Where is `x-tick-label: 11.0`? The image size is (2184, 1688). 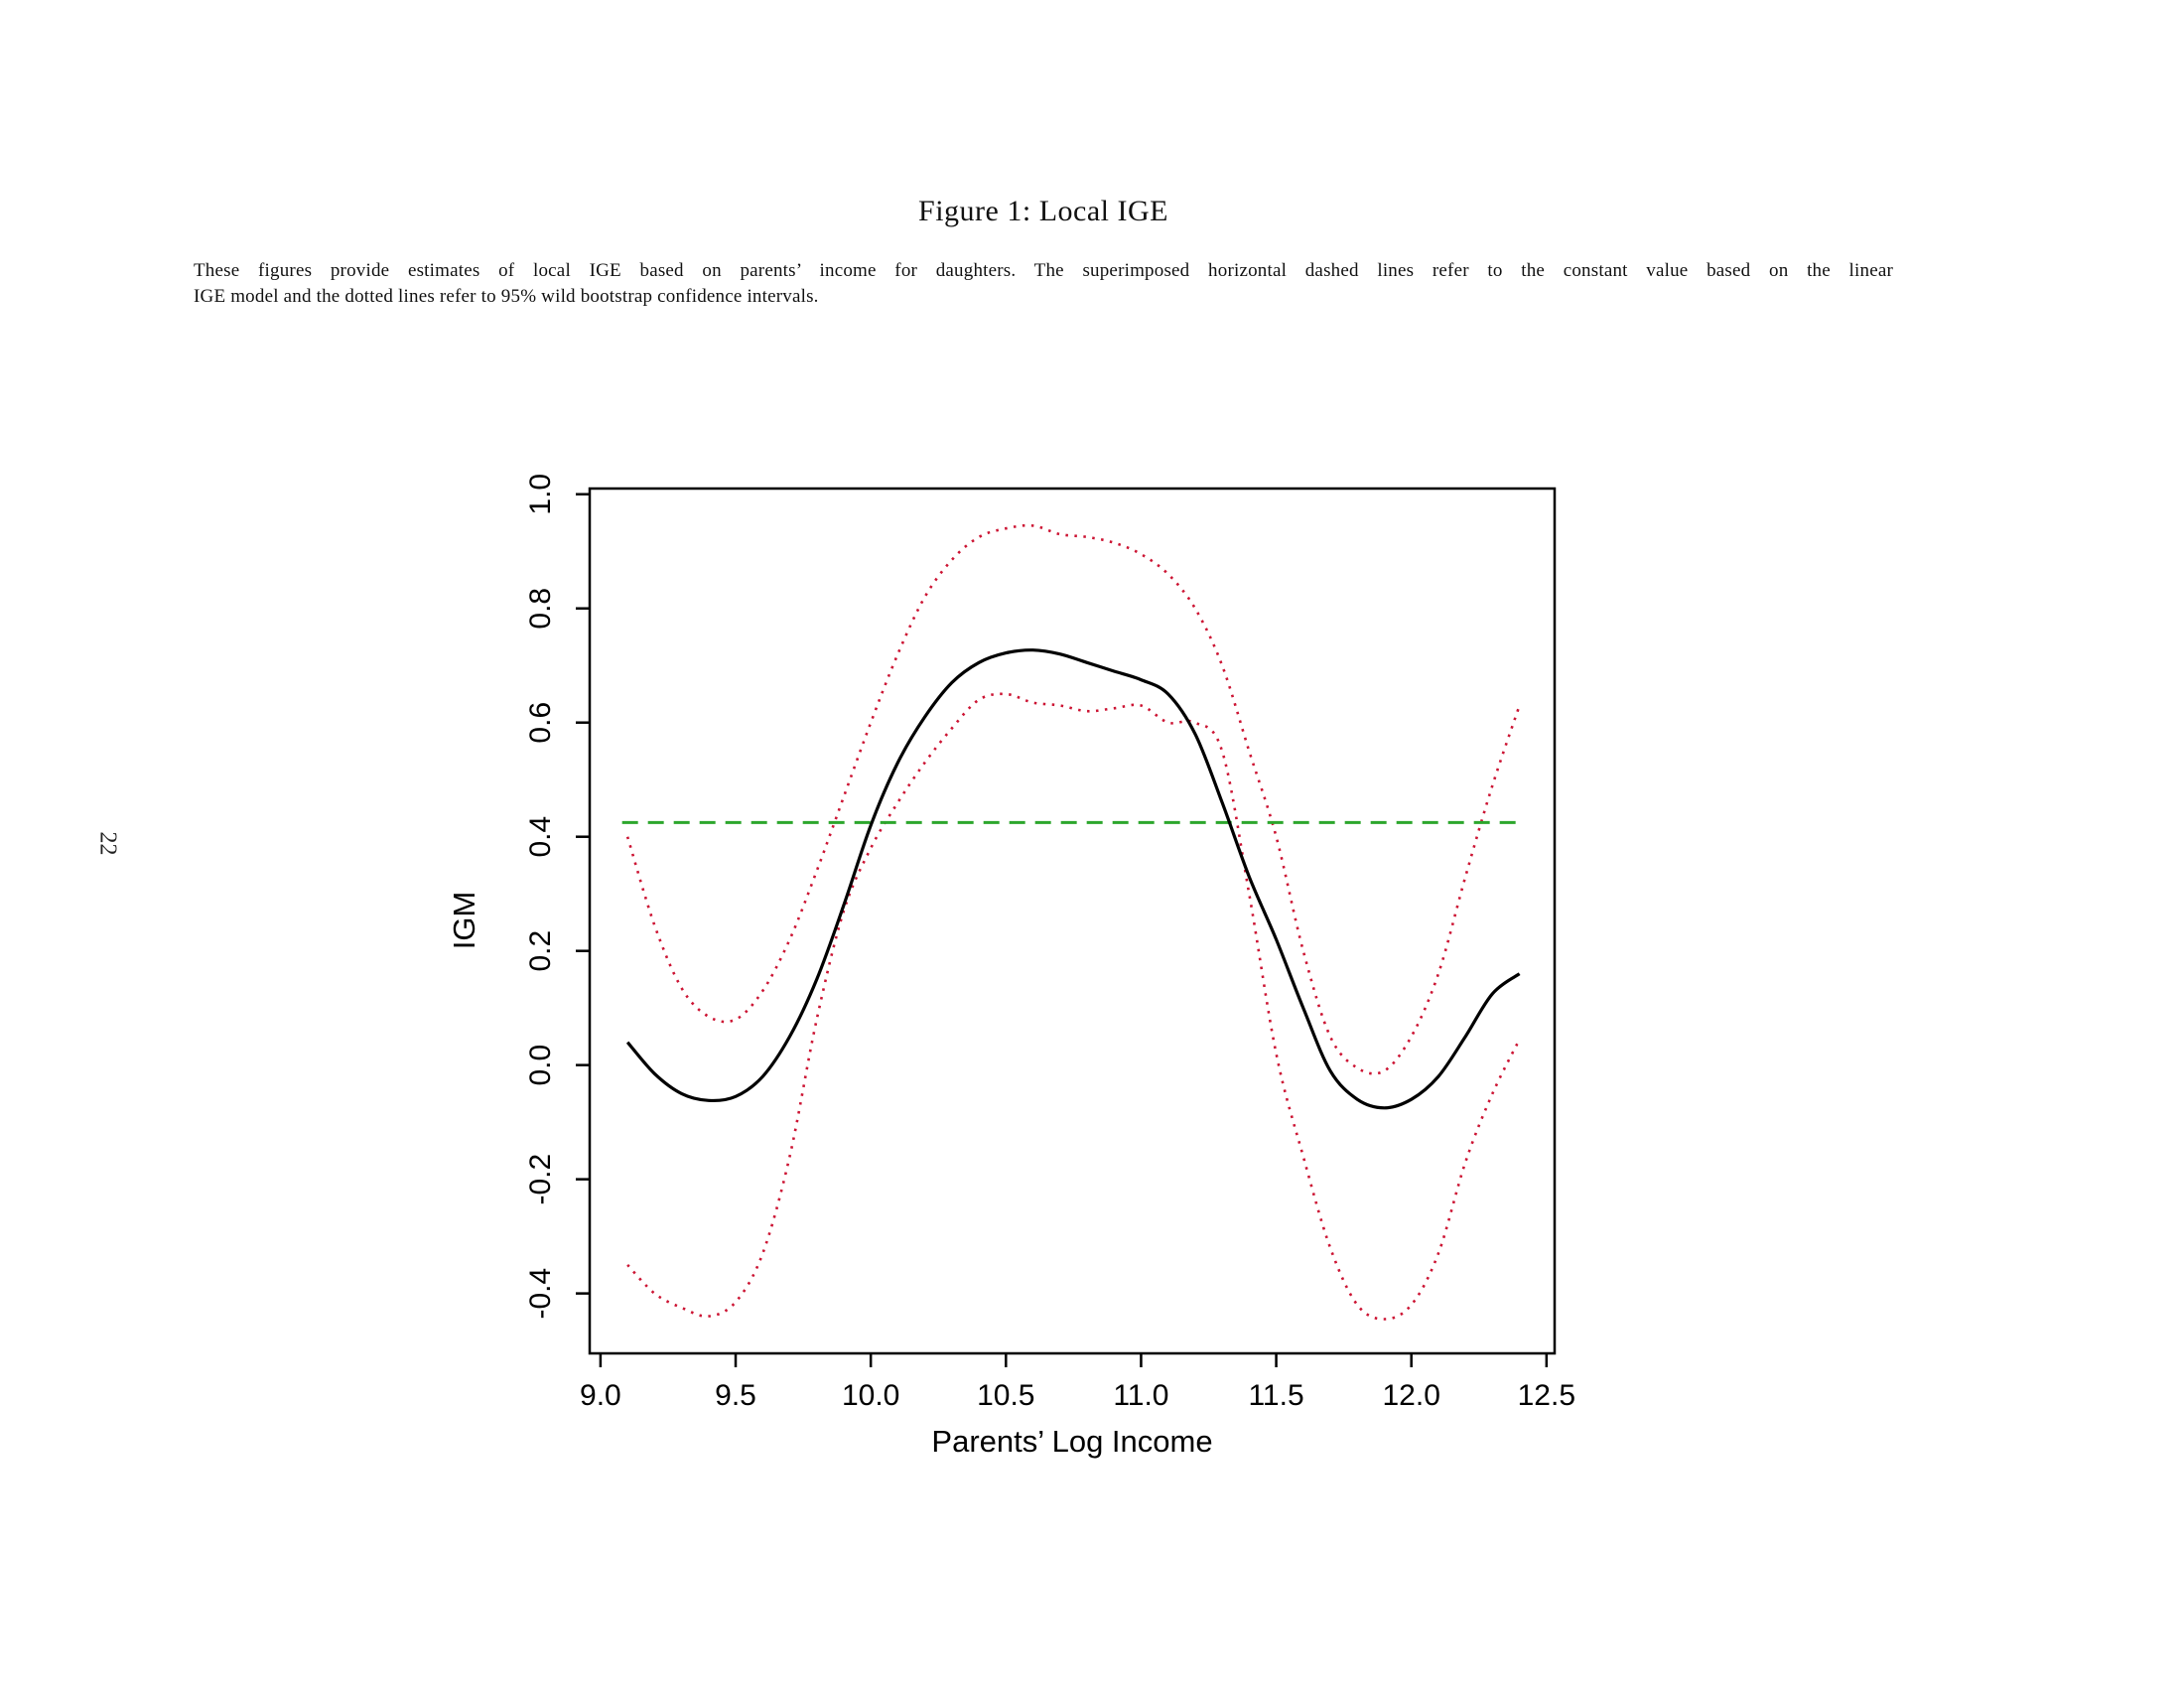 x-tick-label: 11.0 is located at coordinates (1140, 1395).